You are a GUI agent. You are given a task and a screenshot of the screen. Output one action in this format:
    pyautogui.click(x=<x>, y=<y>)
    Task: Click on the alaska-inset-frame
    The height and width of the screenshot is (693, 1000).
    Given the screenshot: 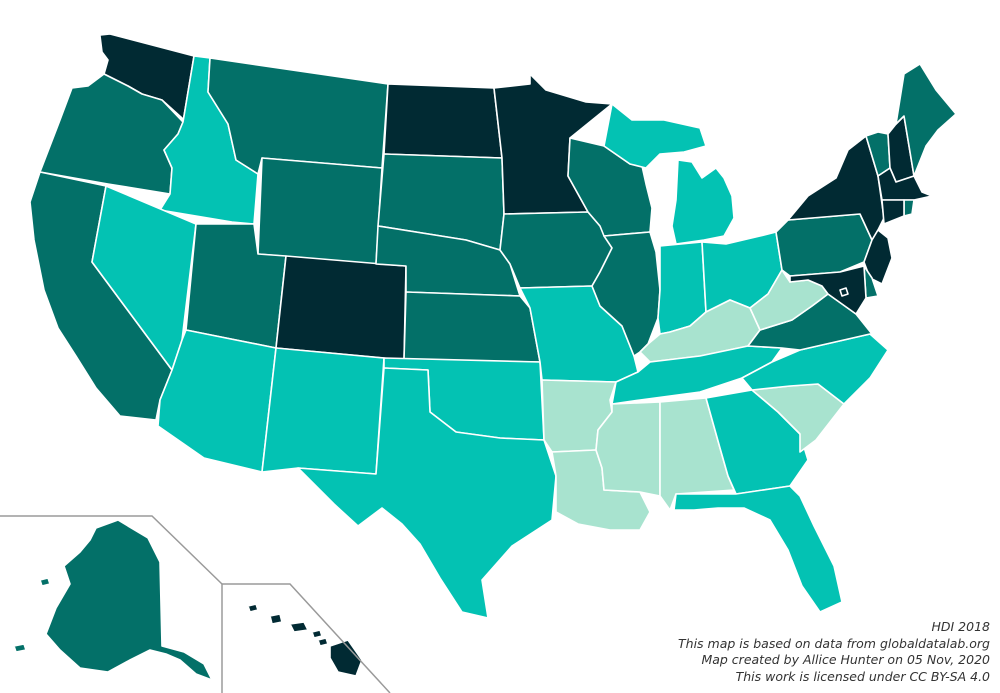 What is the action you would take?
    pyautogui.click(x=111, y=550)
    